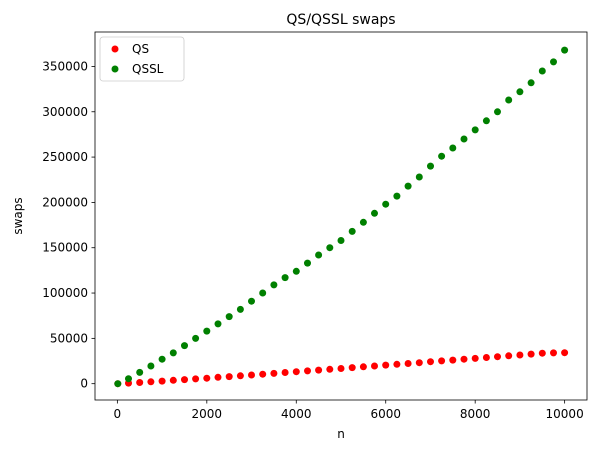 The image size is (598, 458). Describe the element at coordinates (207, 414) in the screenshot. I see `x-tick-label: 2000` at that location.